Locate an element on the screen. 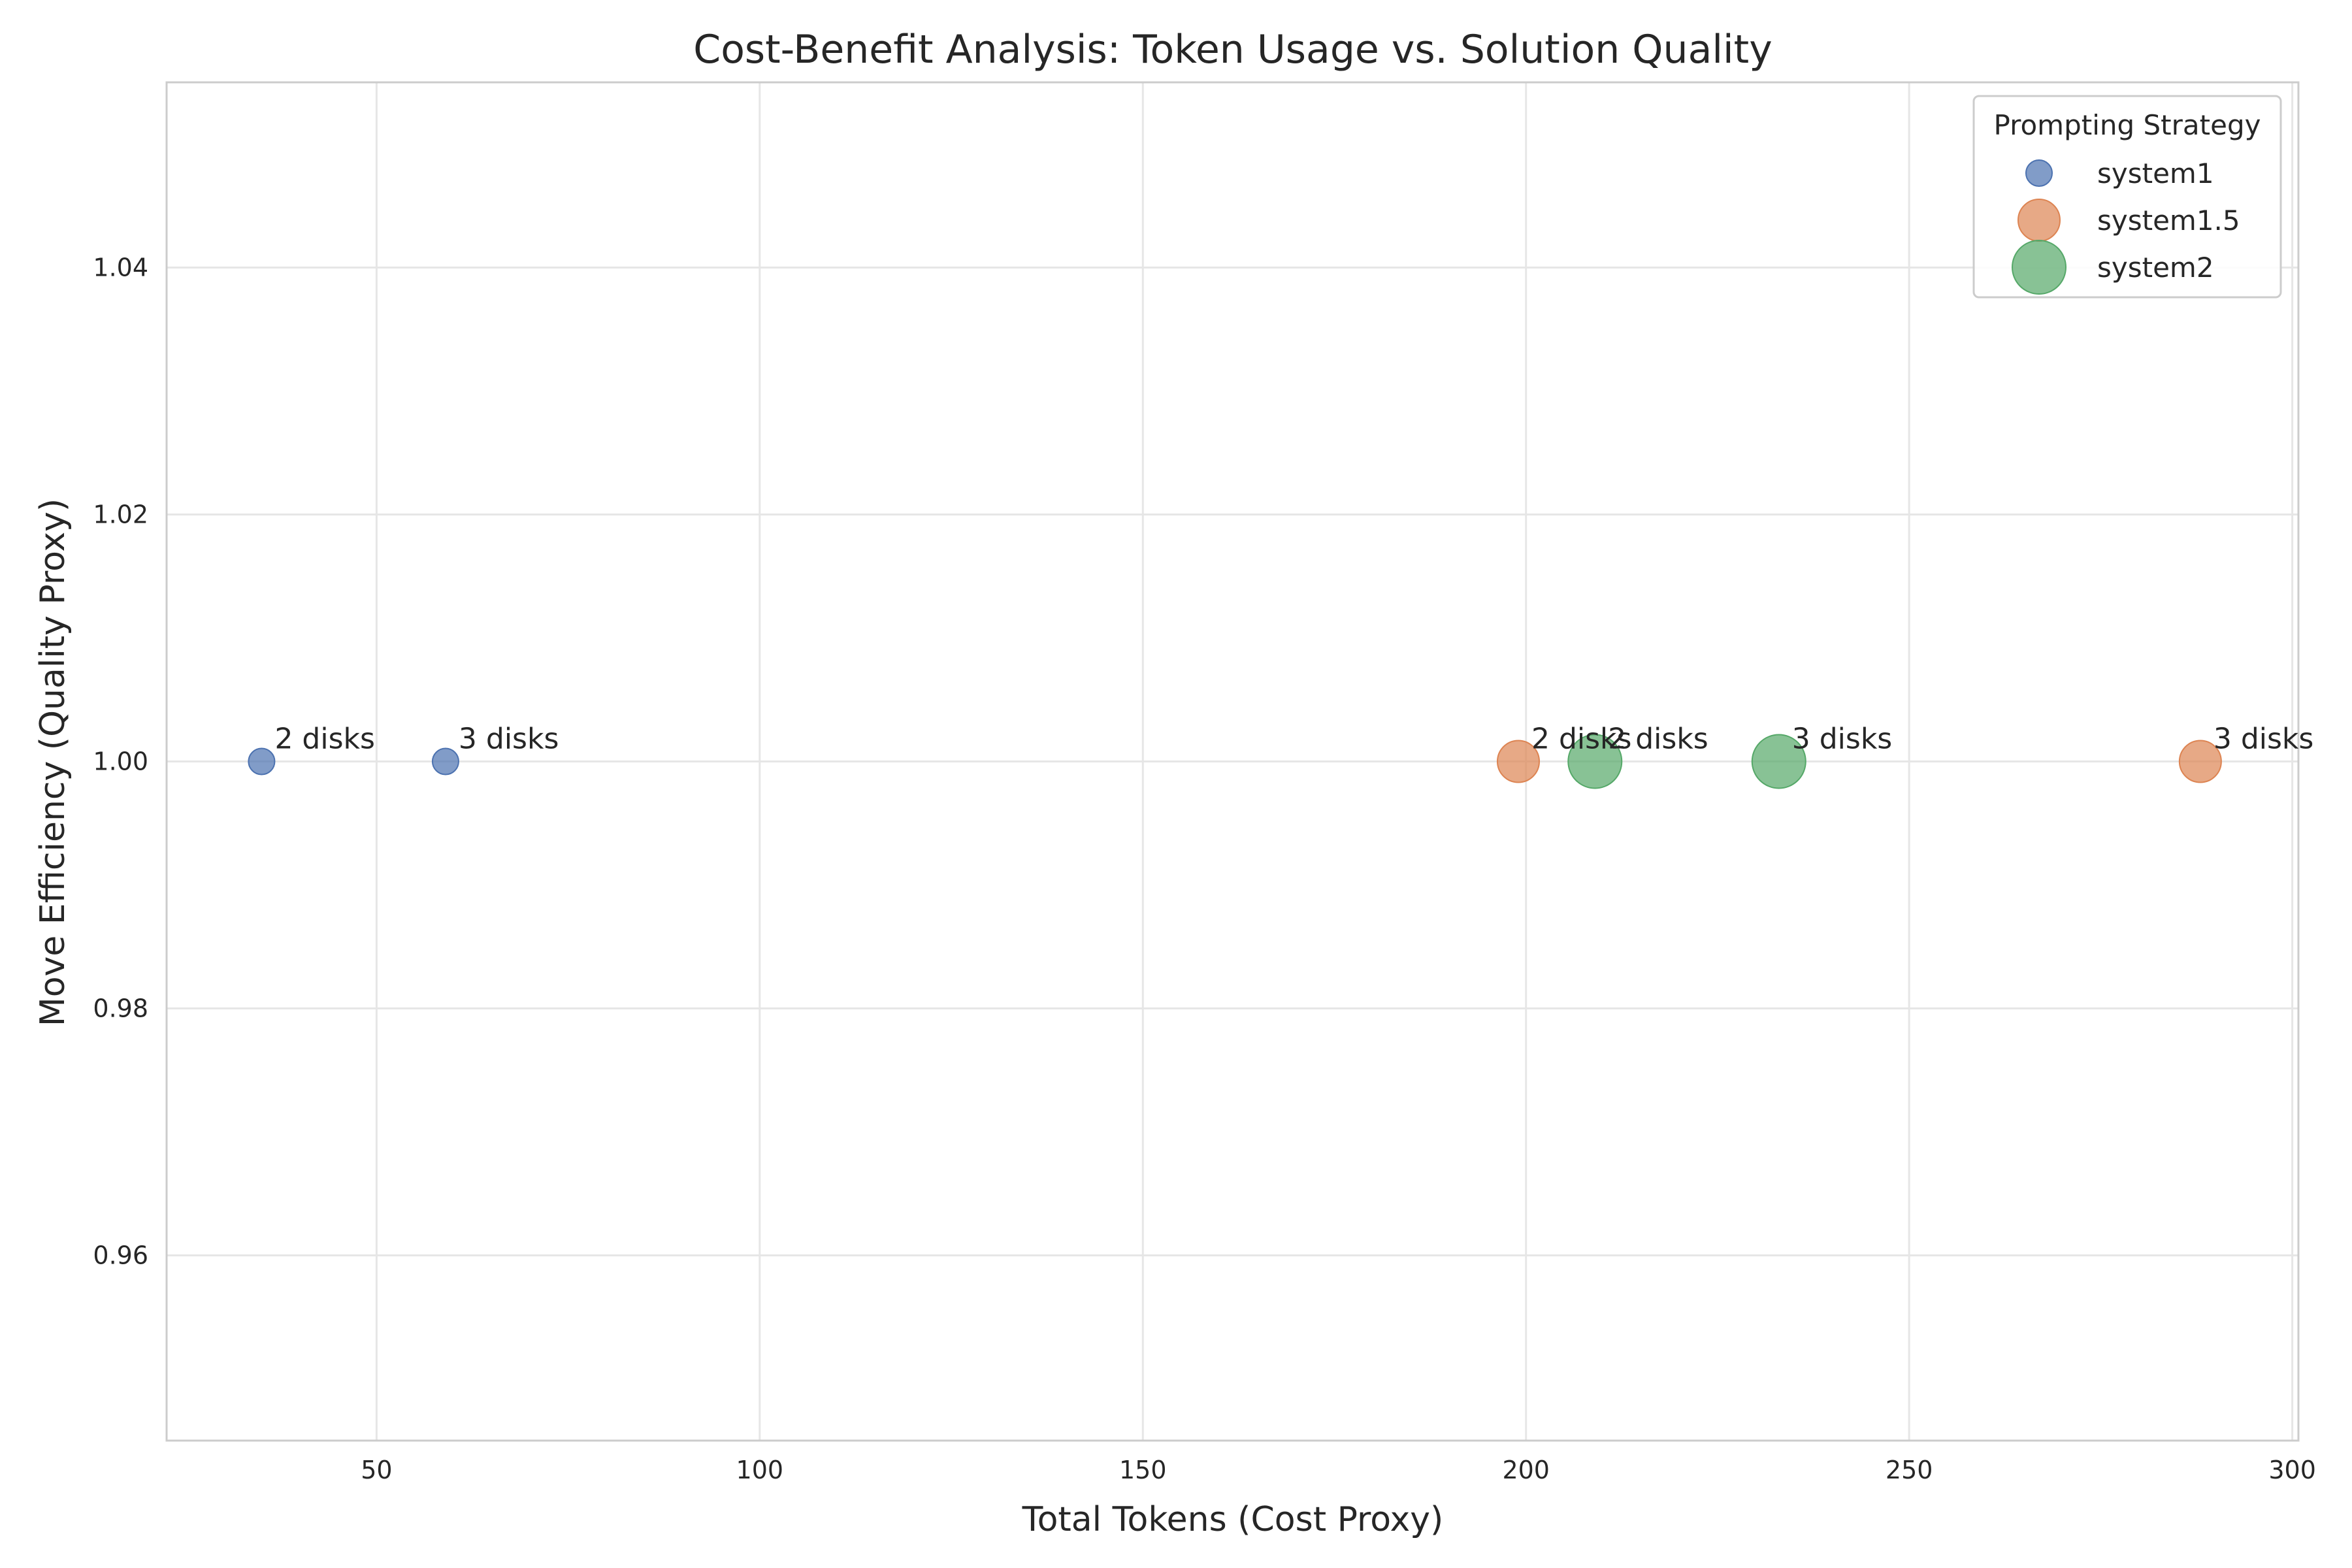 This screenshot has height=1568, width=2352. y-tick-label: 1.02 is located at coordinates (120, 514).